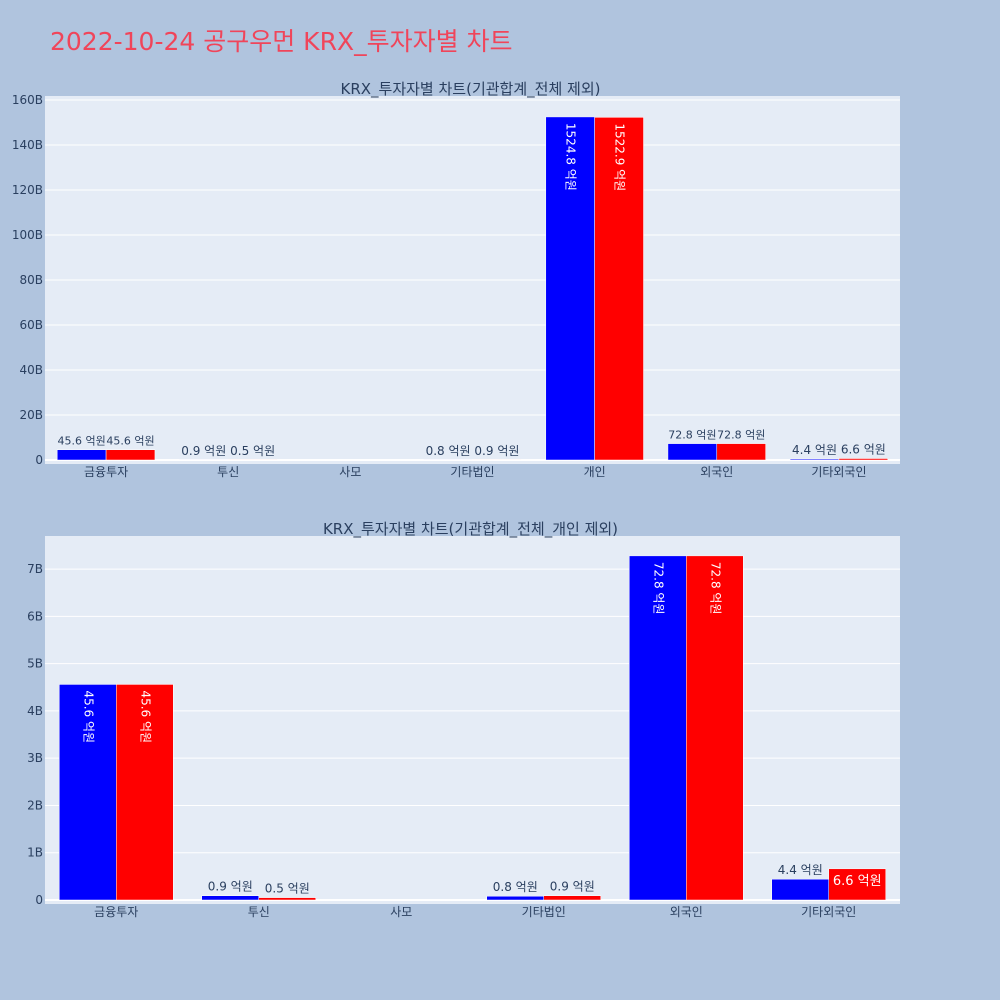  Describe the element at coordinates (35, 664) in the screenshot. I see `y-tick-label: 5B` at that location.